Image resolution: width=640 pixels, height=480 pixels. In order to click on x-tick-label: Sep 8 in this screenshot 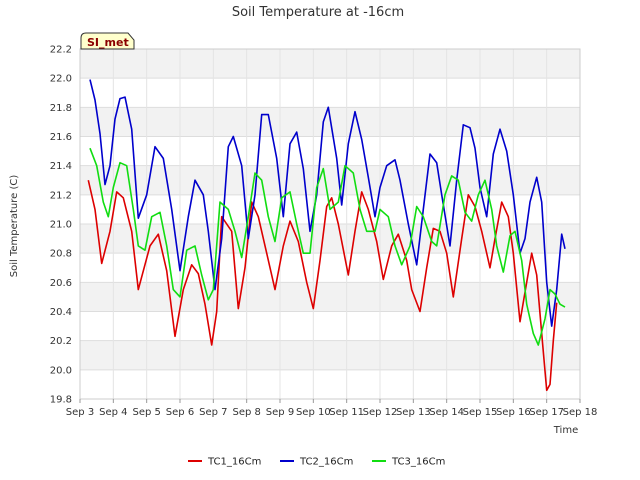, I will do `click(246, 412)`.